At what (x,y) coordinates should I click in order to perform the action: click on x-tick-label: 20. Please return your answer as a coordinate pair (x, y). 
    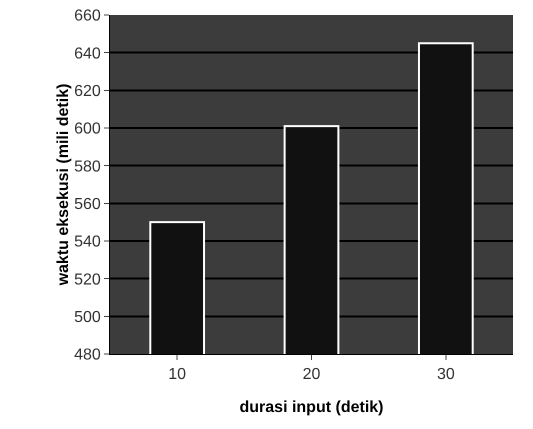
    Looking at the image, I should click on (311, 375).